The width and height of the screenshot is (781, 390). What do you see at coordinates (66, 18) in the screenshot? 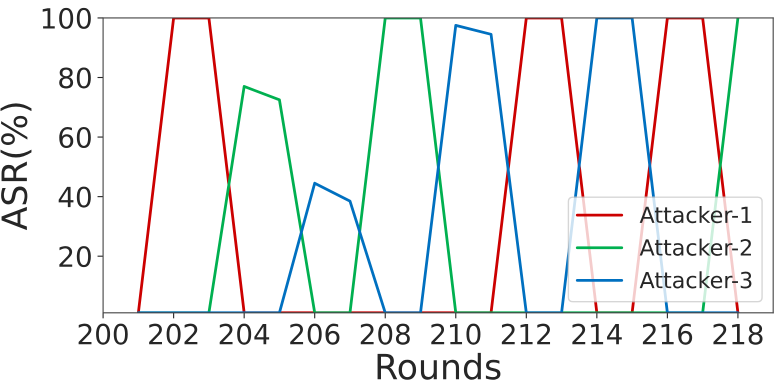
I see `y-tick-label: 100` at bounding box center [66, 18].